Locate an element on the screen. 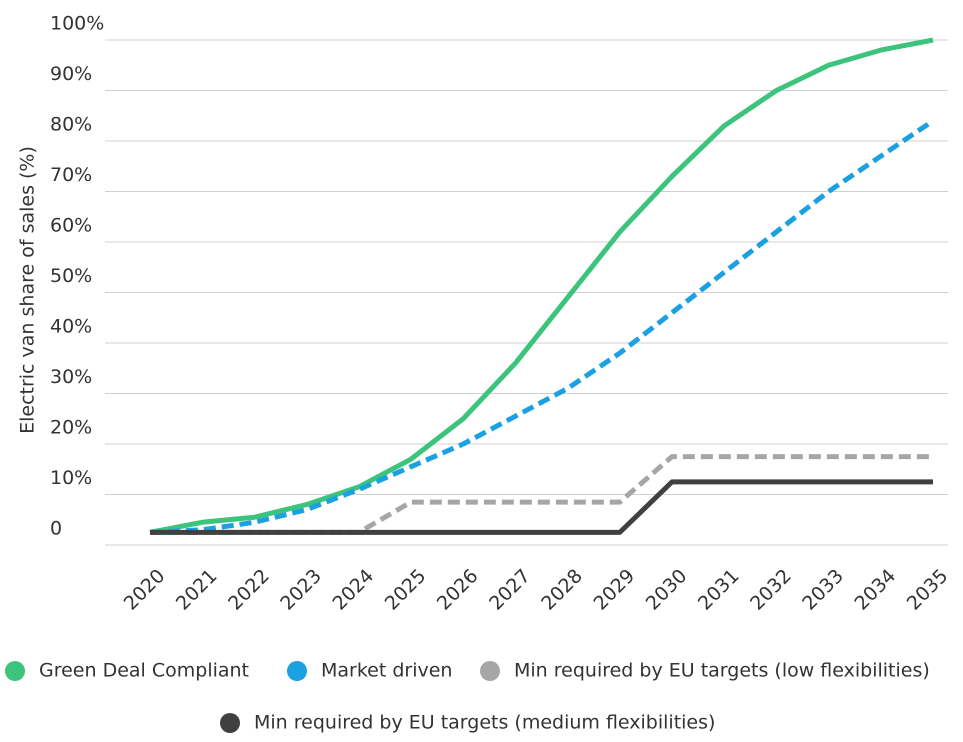 This screenshot has height=742, width=963. series-line is located at coordinates (541, 507).